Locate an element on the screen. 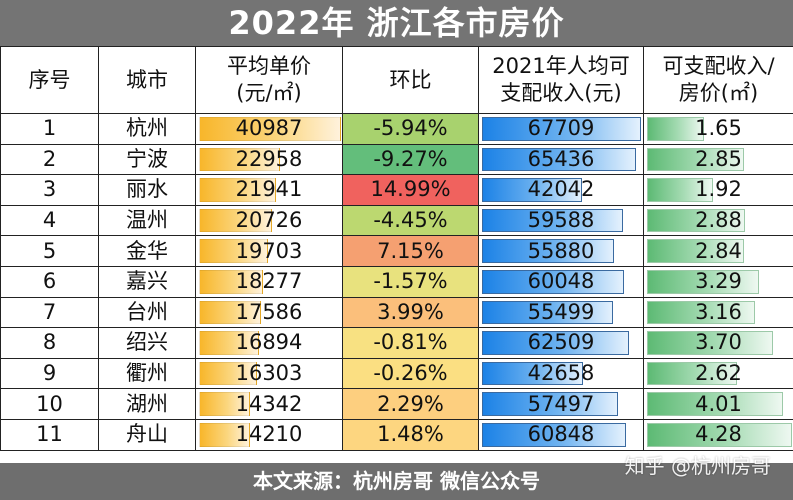 Image resolution: width=793 pixels, height=500 pixels. cell-city: 舟山 is located at coordinates (147, 434).